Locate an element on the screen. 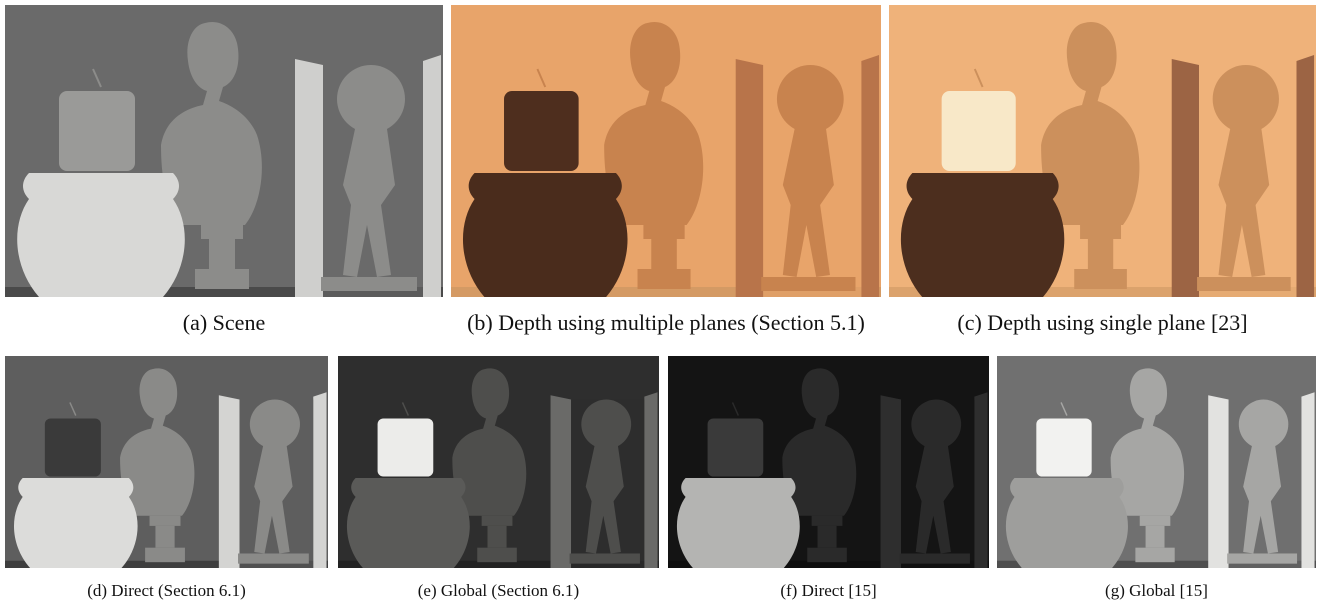  direct-section-image is located at coordinates (166, 462).